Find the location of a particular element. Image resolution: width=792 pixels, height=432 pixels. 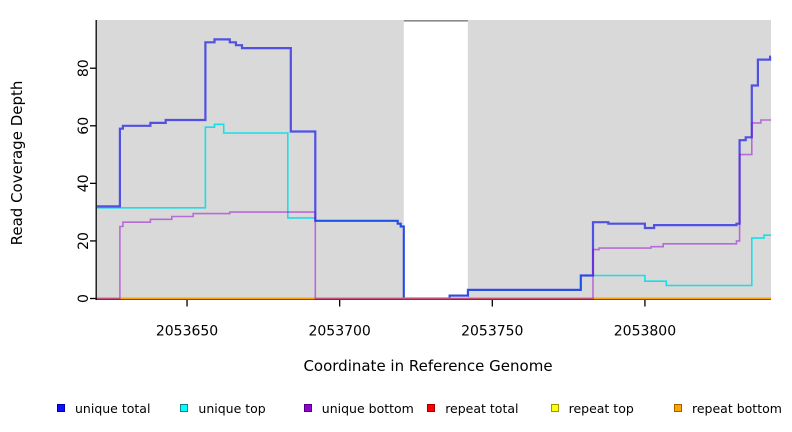

legend-label-unique-total: unique total is located at coordinates (113, 408).